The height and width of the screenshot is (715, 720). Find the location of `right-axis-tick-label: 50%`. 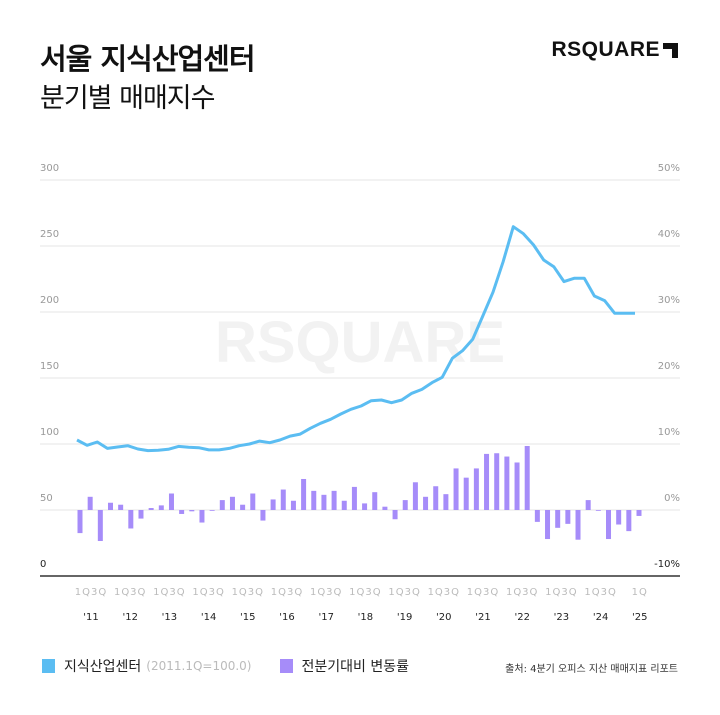

right-axis-tick-label: 50% is located at coordinates (669, 168).